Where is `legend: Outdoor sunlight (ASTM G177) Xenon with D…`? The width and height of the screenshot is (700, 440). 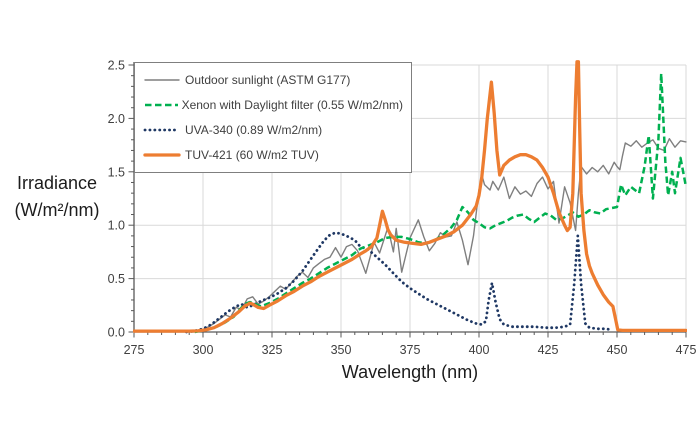
legend: Outdoor sunlight (ASTM G177) Xenon with D… is located at coordinates (273, 117).